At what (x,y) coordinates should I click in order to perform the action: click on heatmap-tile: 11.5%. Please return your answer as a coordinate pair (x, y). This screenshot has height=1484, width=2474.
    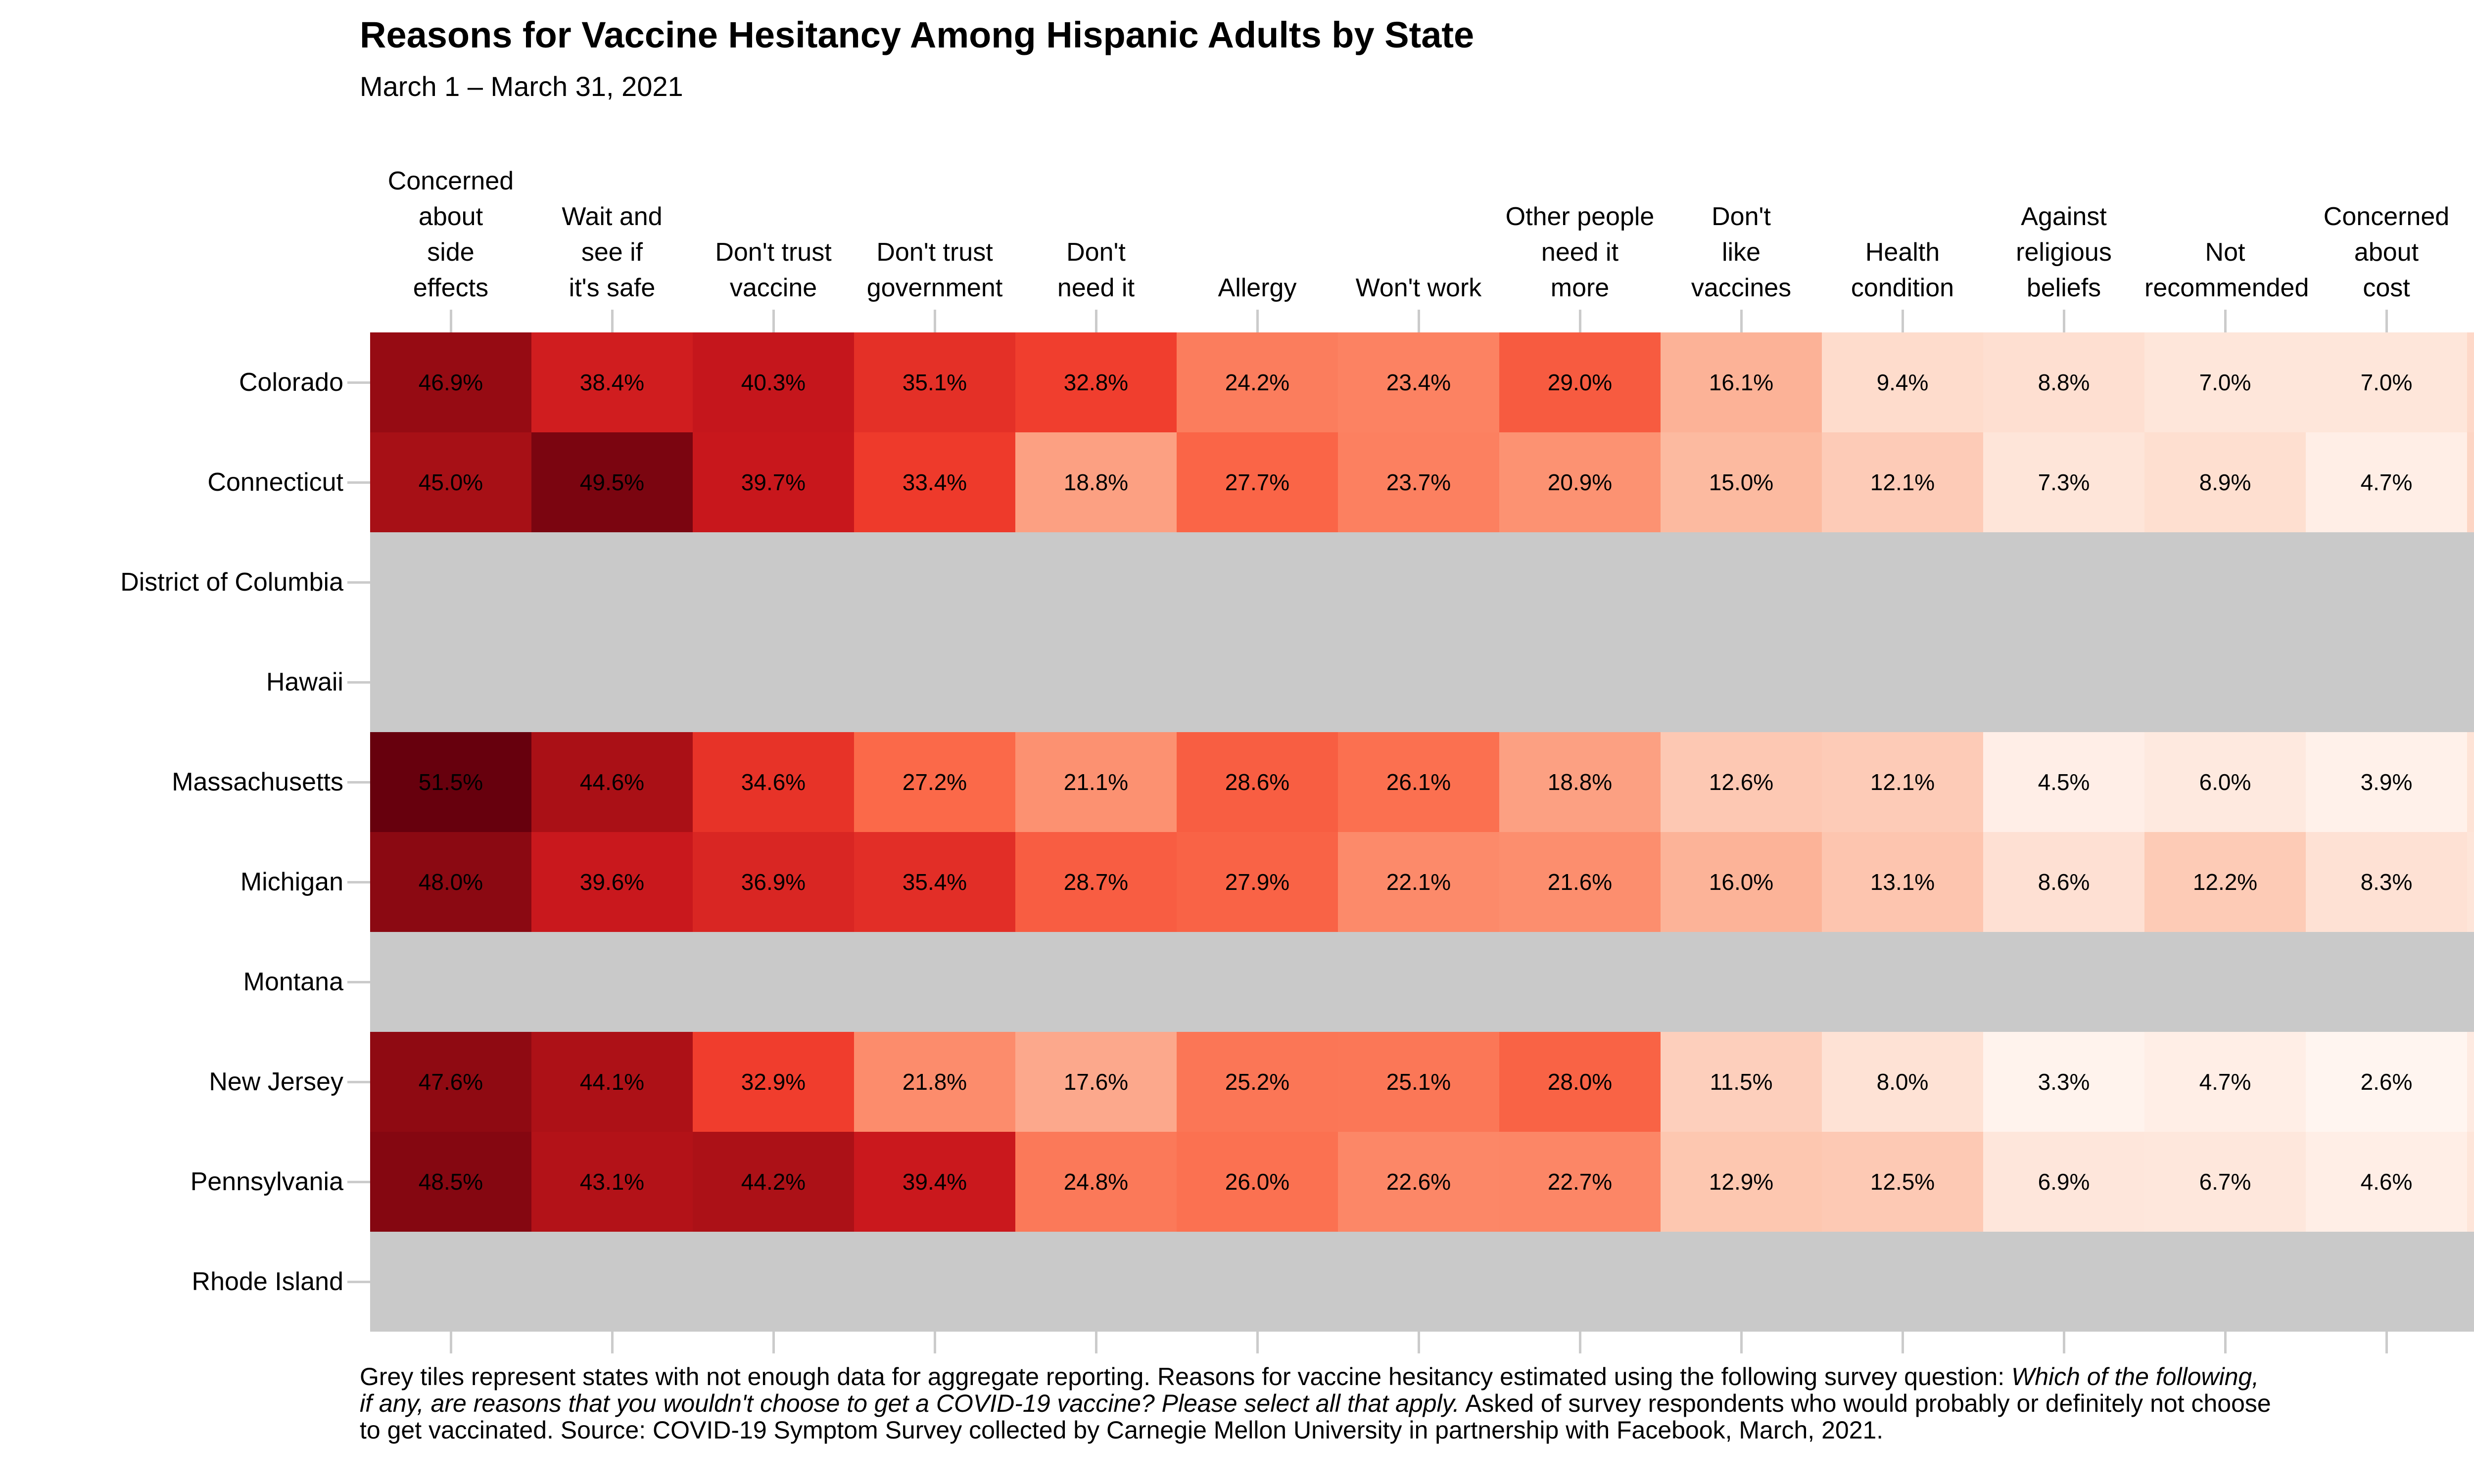
    Looking at the image, I should click on (1742, 1082).